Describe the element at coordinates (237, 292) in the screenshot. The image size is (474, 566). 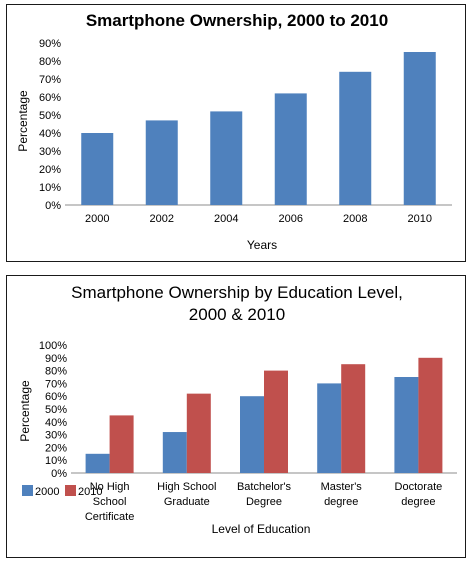
I see `chart-title-line1: Smartphone Ownership by Education Level,` at that location.